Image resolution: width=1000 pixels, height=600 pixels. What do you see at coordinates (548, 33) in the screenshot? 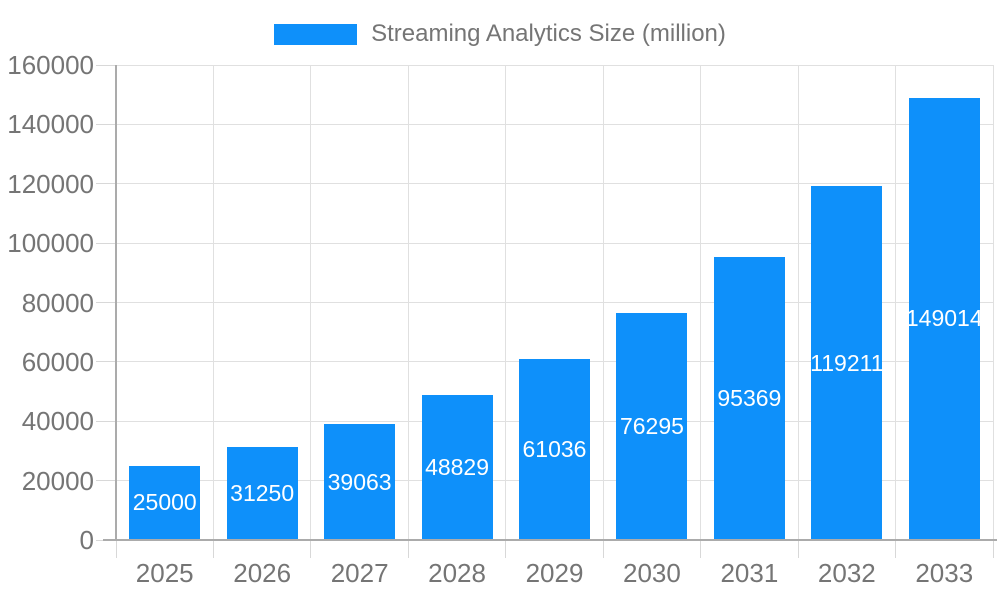
I see `legend-label: Streaming Analytics Size (million)` at bounding box center [548, 33].